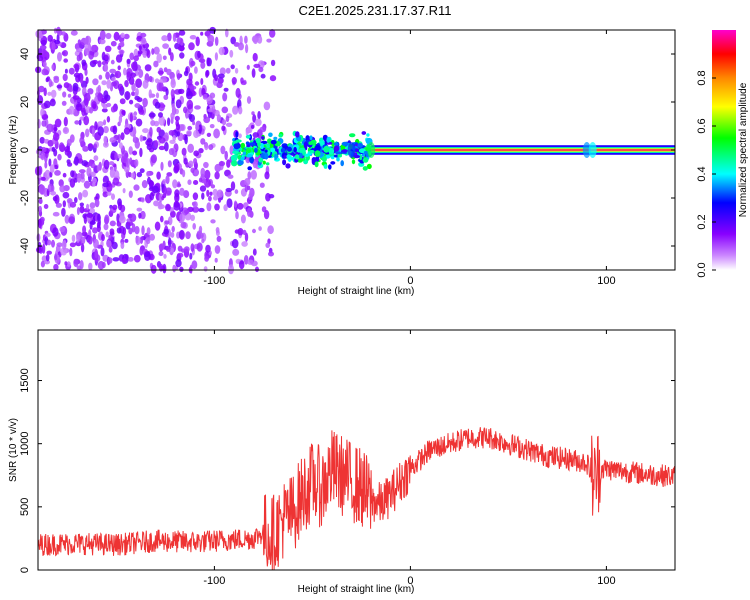 The image size is (750, 600). I want to click on y-tick-label: 500, so click(25, 507).